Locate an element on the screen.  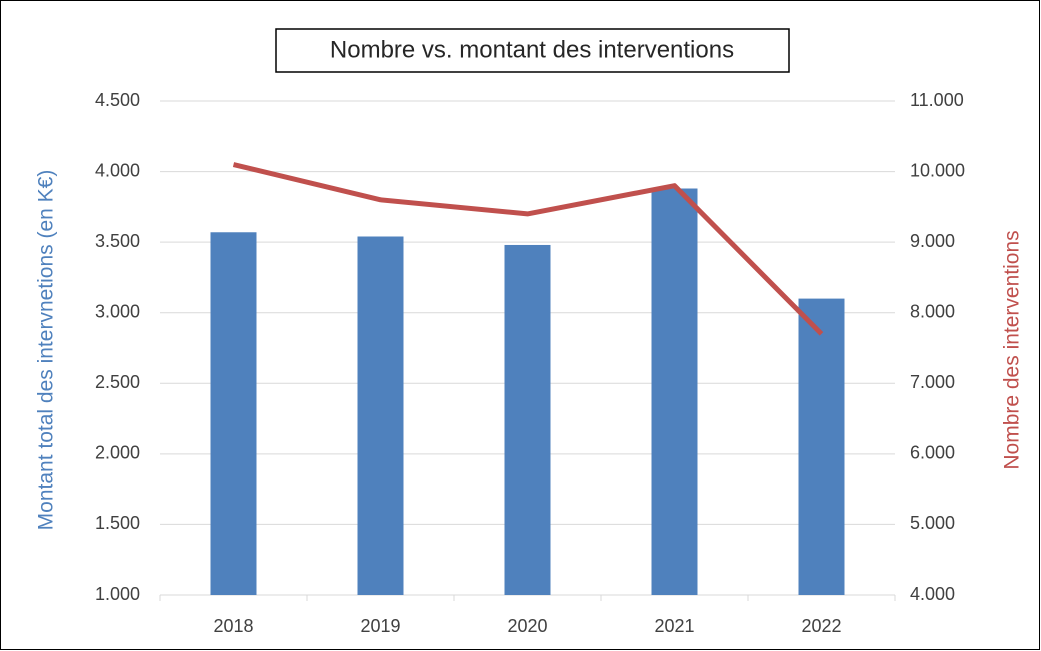
y-tick-label: 1.000 is located at coordinates (117, 594).